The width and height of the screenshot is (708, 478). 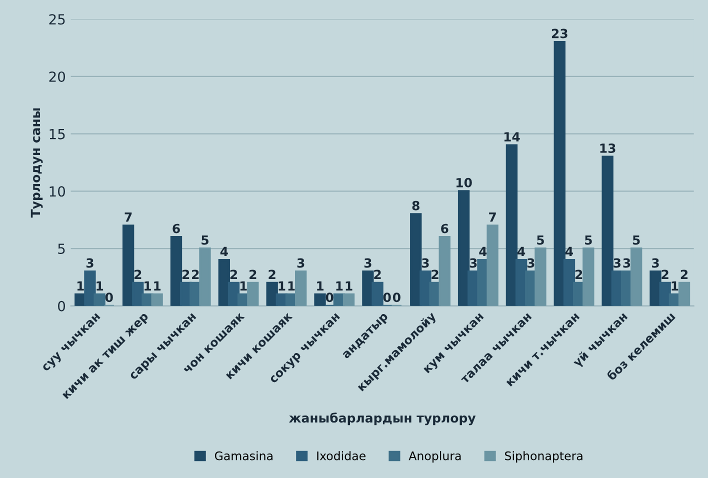 What do you see at coordinates (61, 249) in the screenshot?
I see `y-tick-label: 5` at bounding box center [61, 249].